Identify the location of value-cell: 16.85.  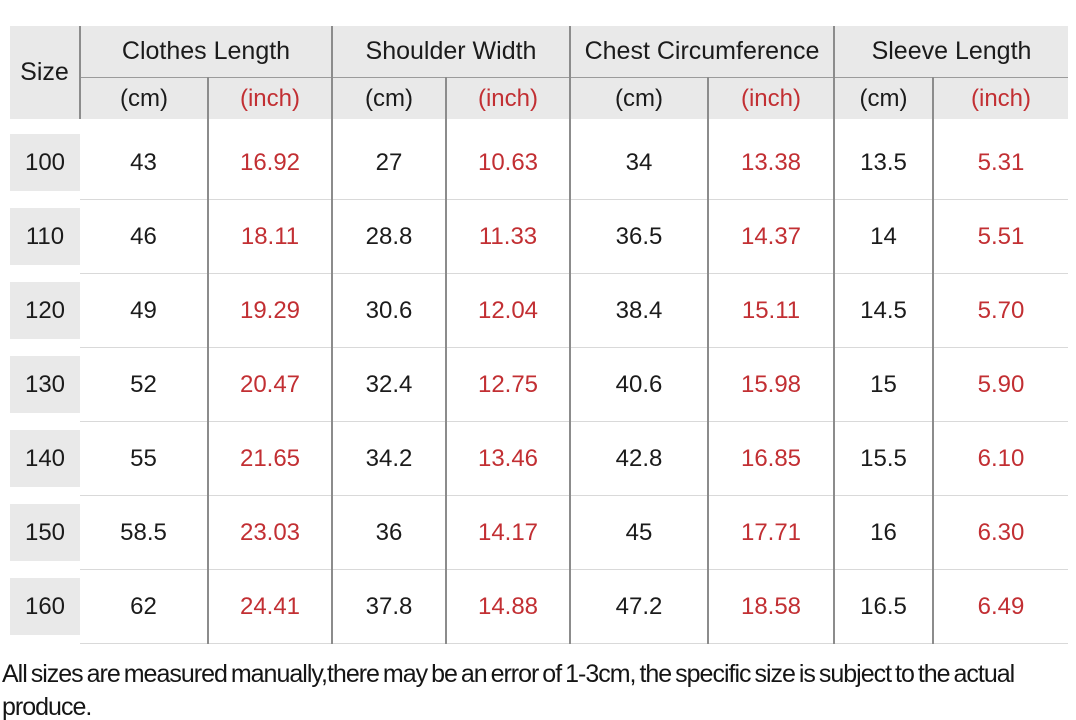
(770, 458).